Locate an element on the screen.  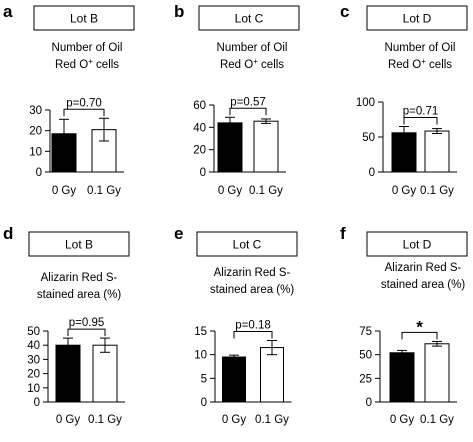
panel-letter: a is located at coordinates (8, 11).